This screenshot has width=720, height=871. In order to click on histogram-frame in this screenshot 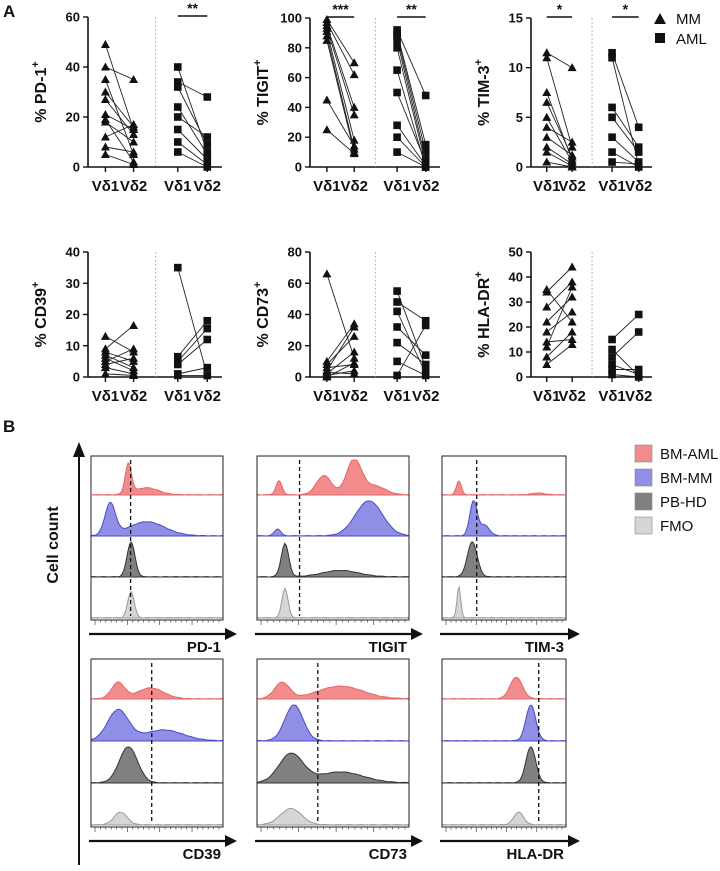, I will do `click(157, 538)`.